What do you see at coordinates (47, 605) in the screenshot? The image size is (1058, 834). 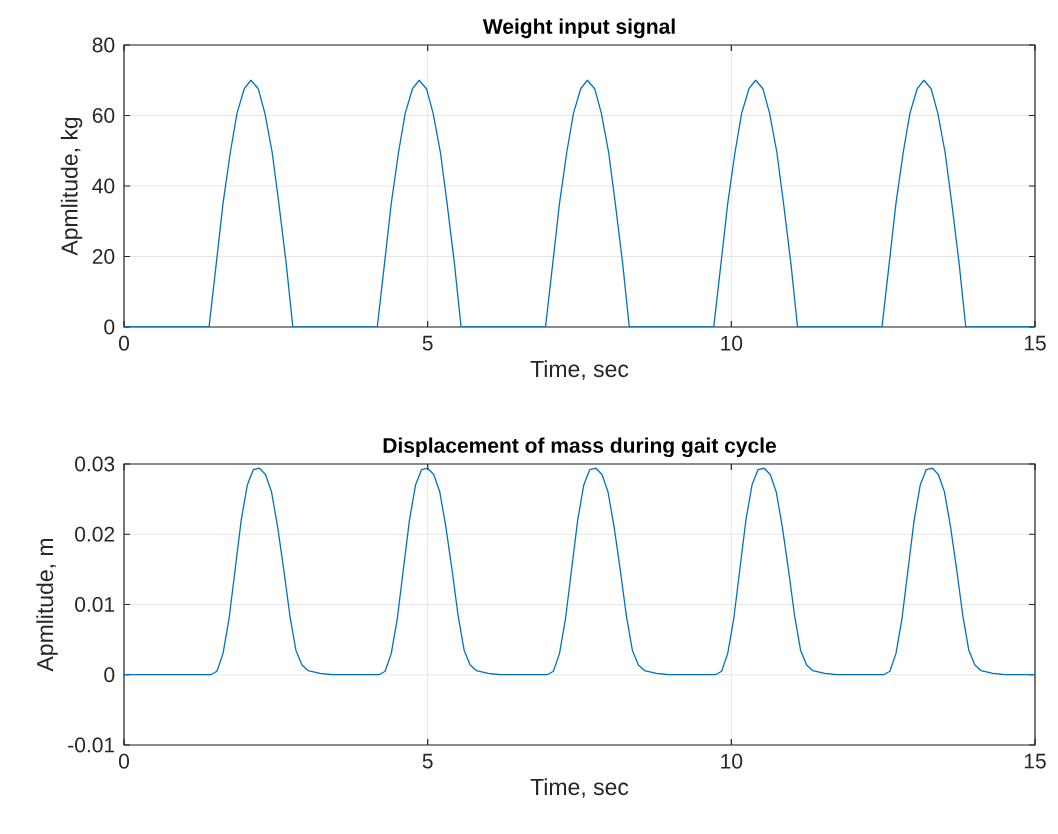 I see `y-axis-title: Apmlitude, m` at bounding box center [47, 605].